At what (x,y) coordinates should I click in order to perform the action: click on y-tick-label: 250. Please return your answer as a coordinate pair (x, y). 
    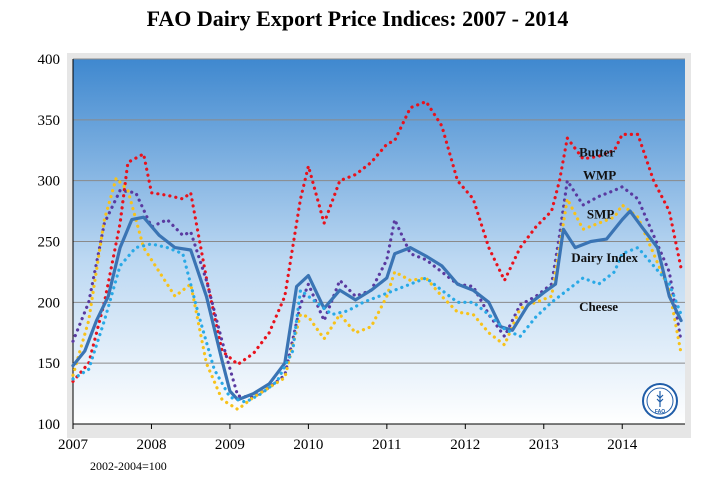
    Looking at the image, I should click on (49, 243).